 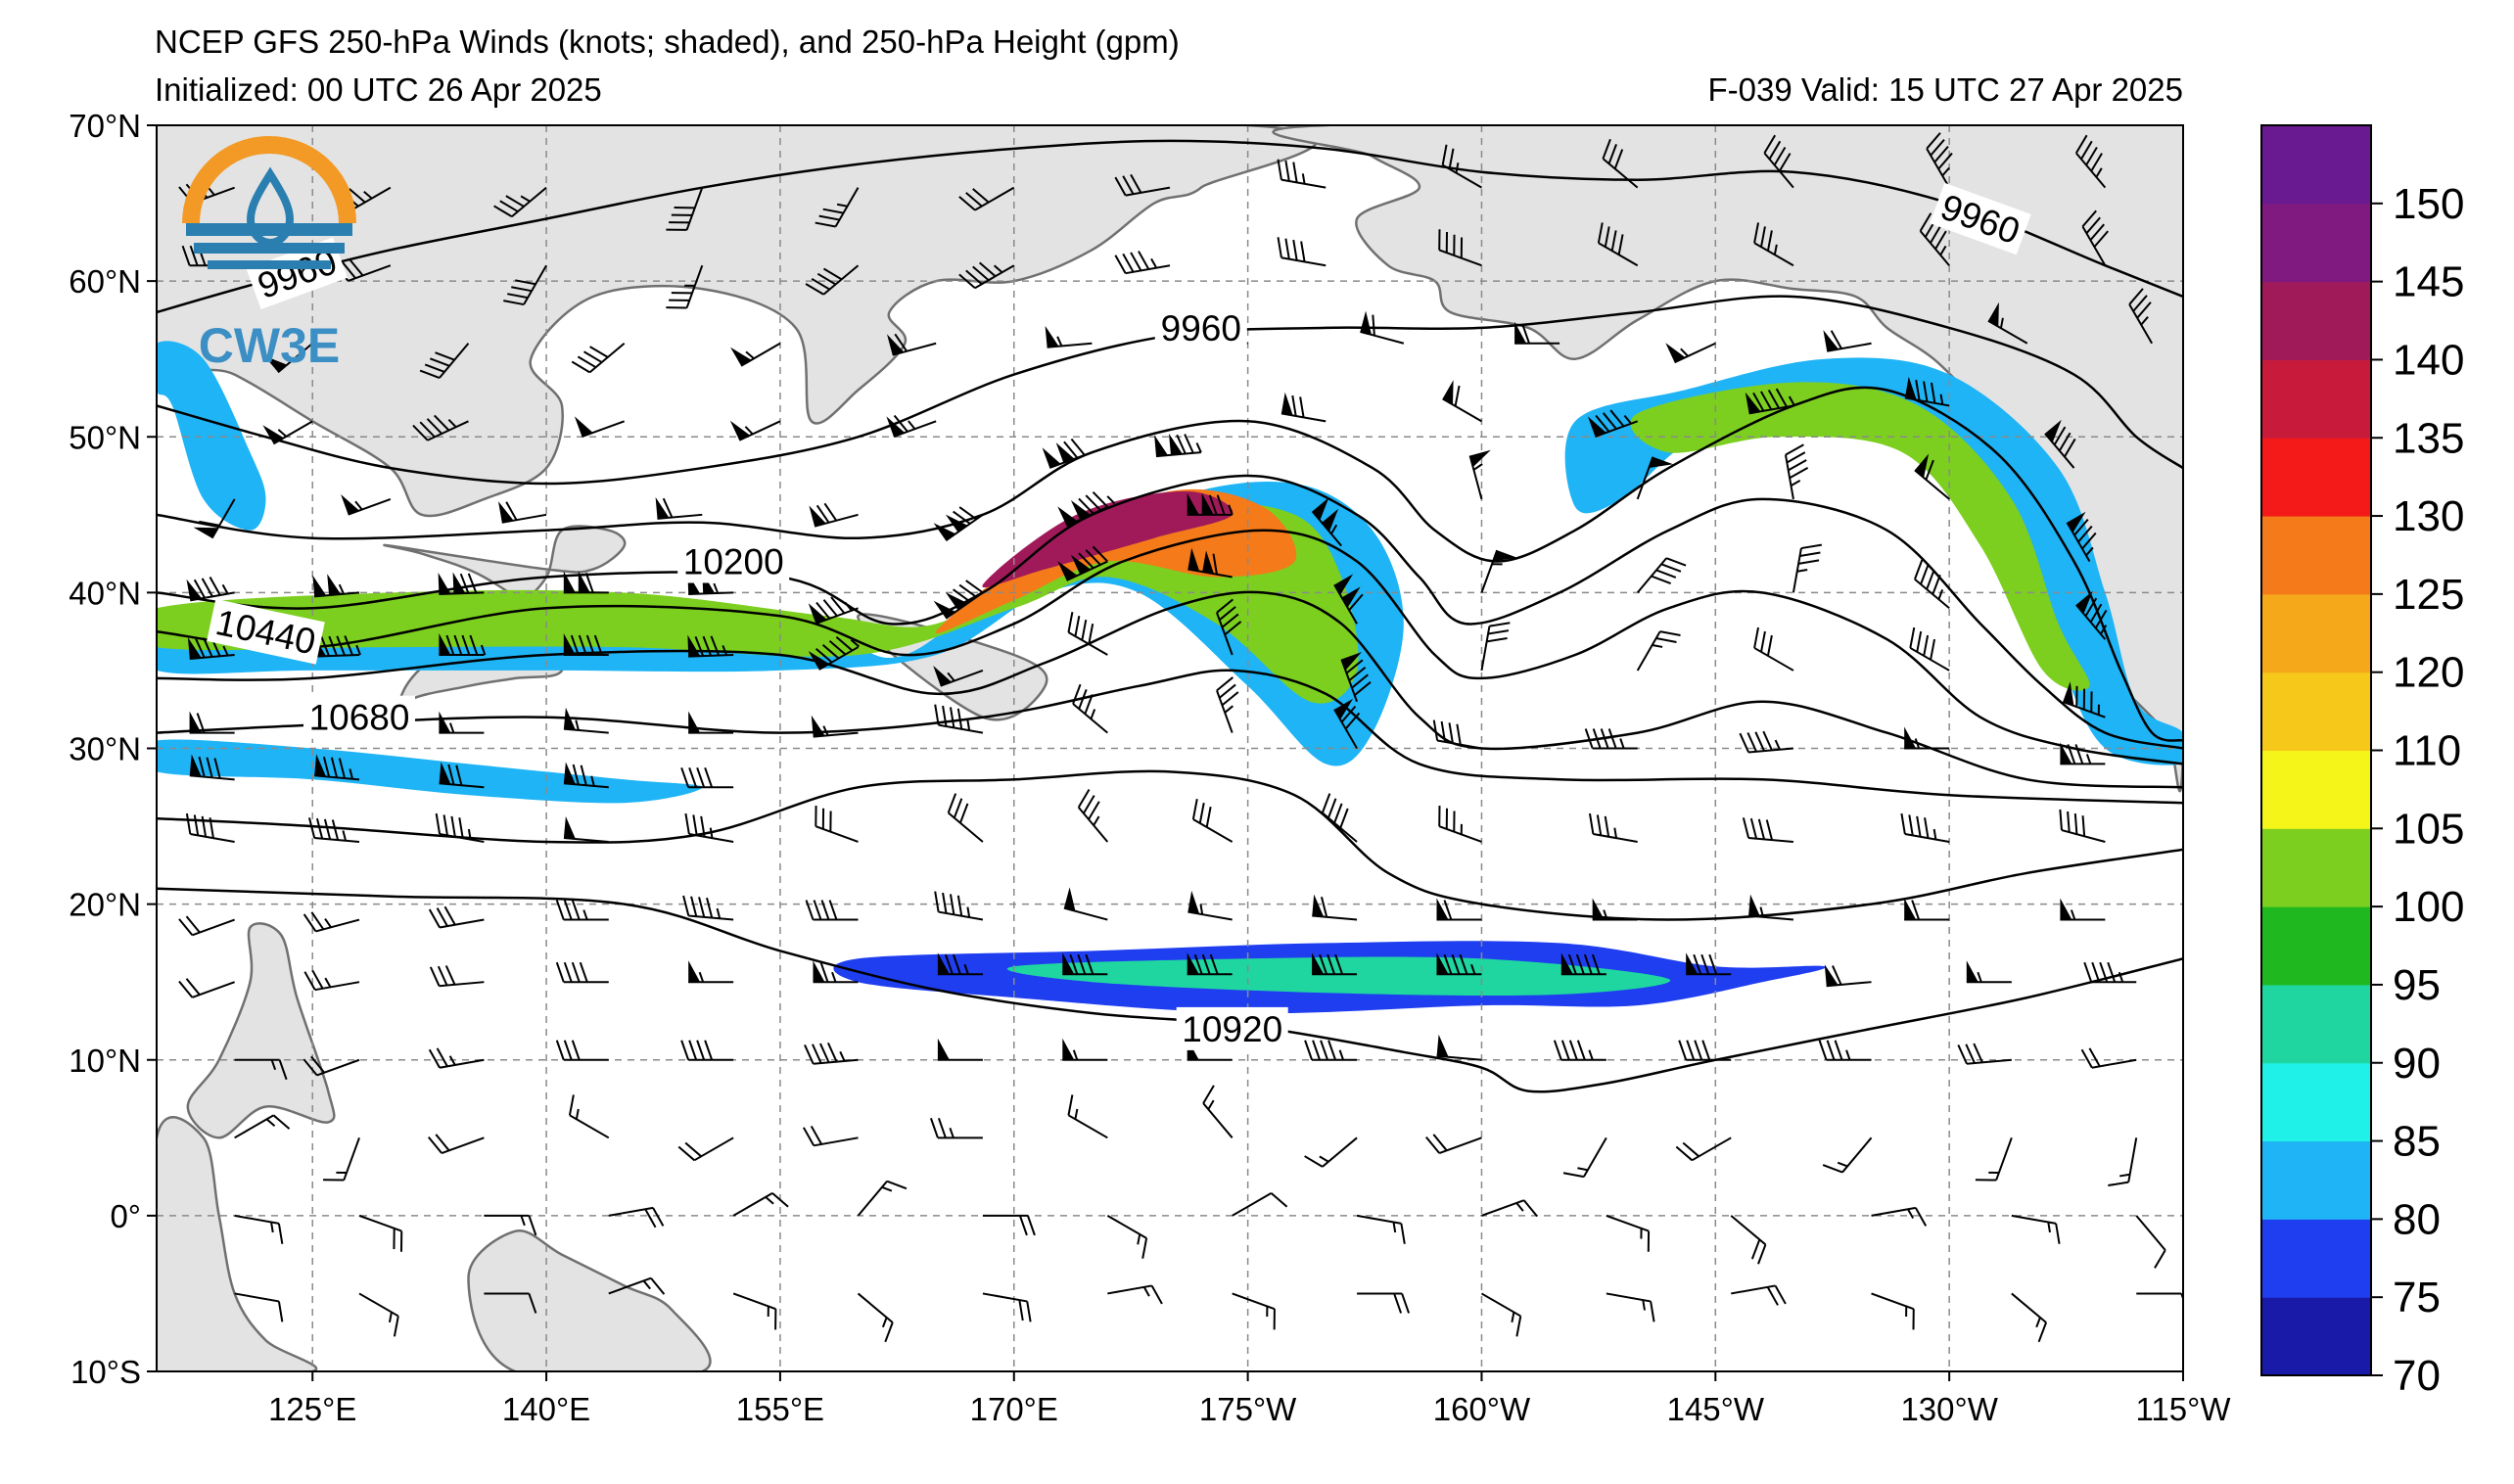 I want to click on lat-tick-label: 20°N, so click(x=105, y=905).